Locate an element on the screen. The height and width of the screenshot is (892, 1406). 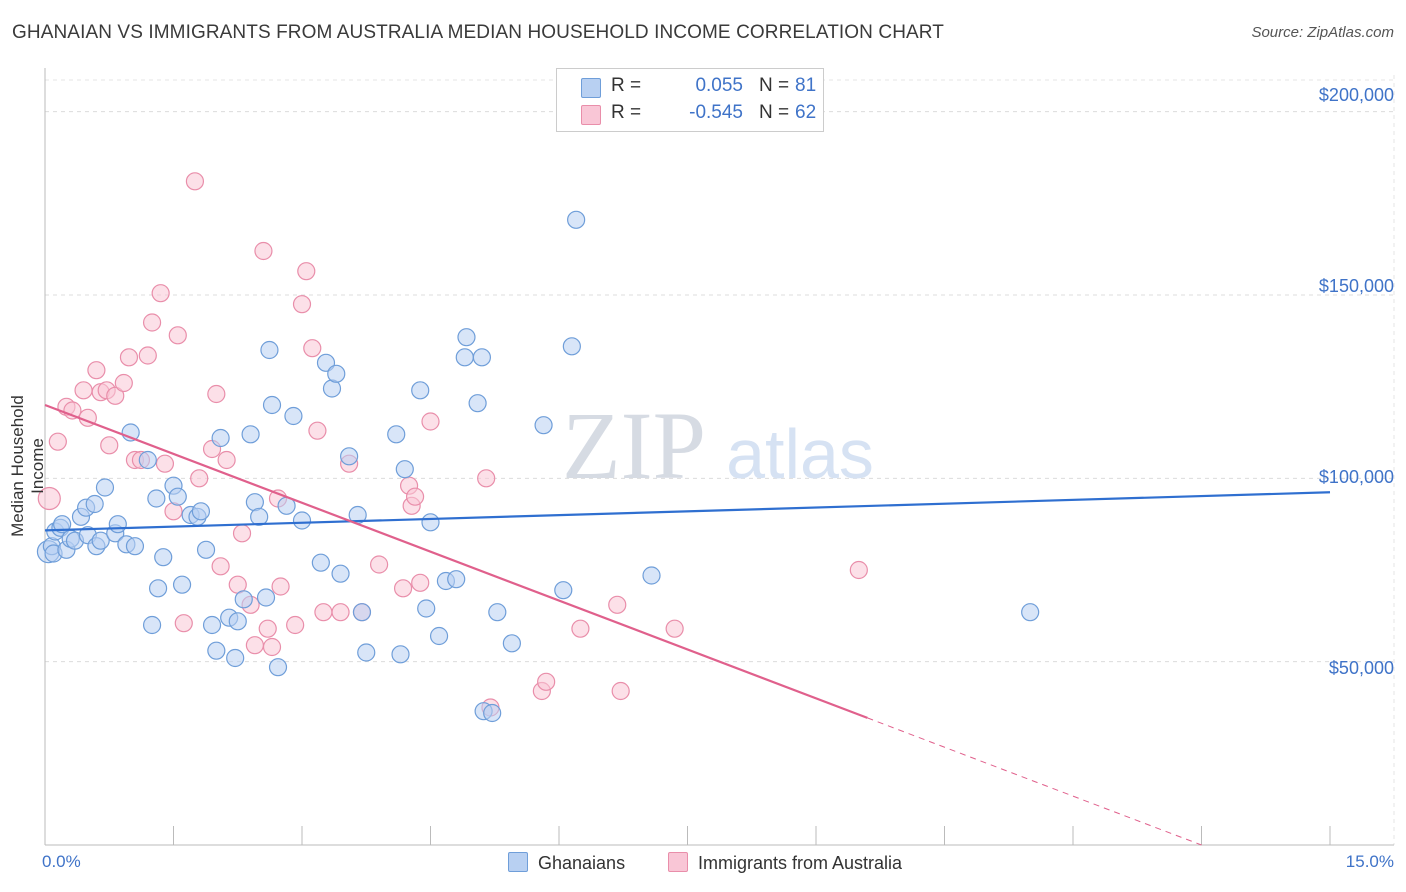
n-value: 62 is located at coordinates (806, 112).